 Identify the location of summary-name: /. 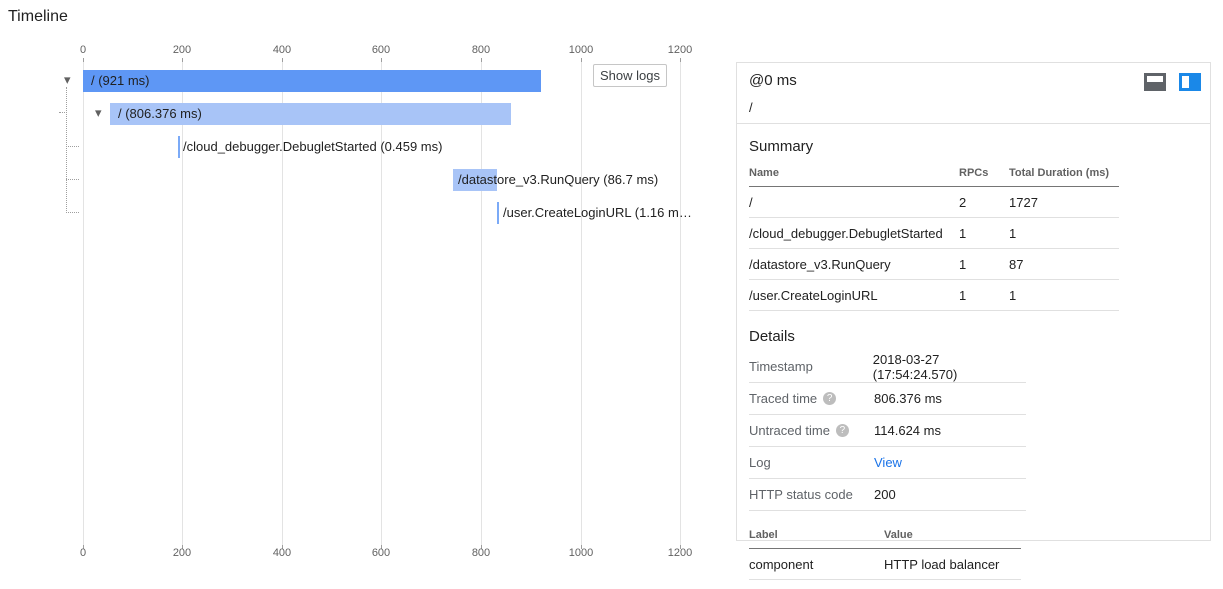
(854, 202).